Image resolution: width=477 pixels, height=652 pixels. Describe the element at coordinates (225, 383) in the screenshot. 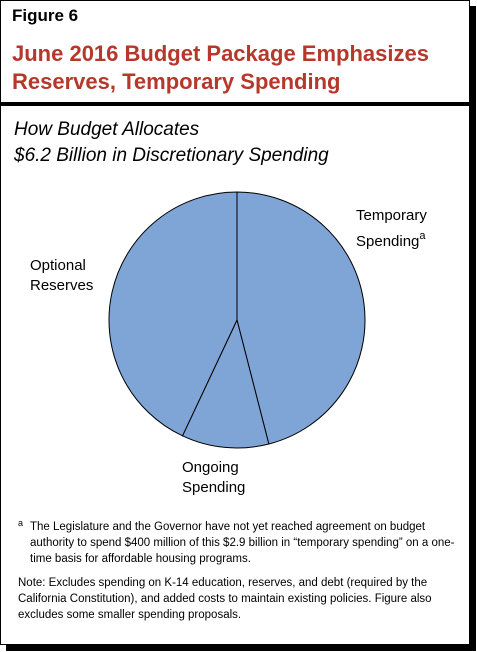

I see `pie-slice-ongoing-spending` at that location.